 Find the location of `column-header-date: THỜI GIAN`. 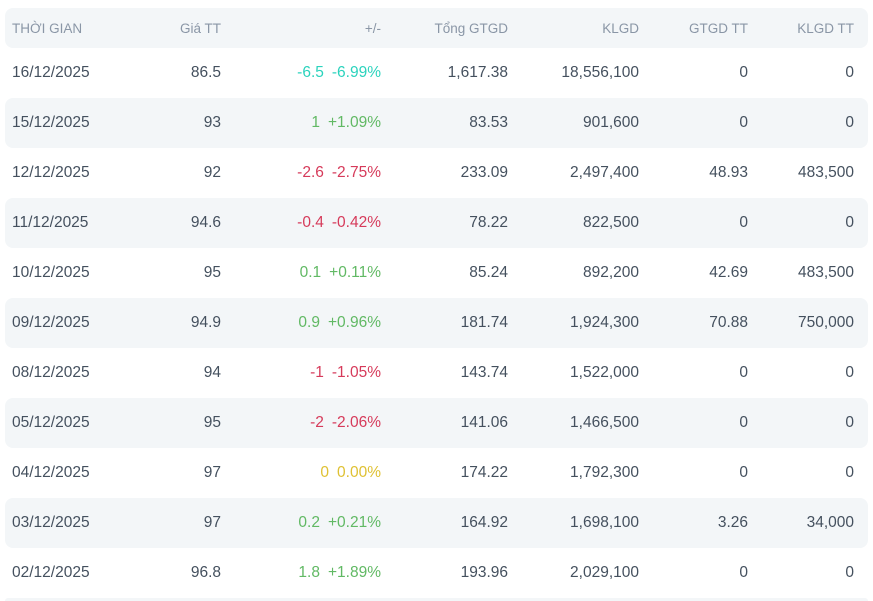

column-header-date: THỜI GIAN is located at coordinates (80, 28).